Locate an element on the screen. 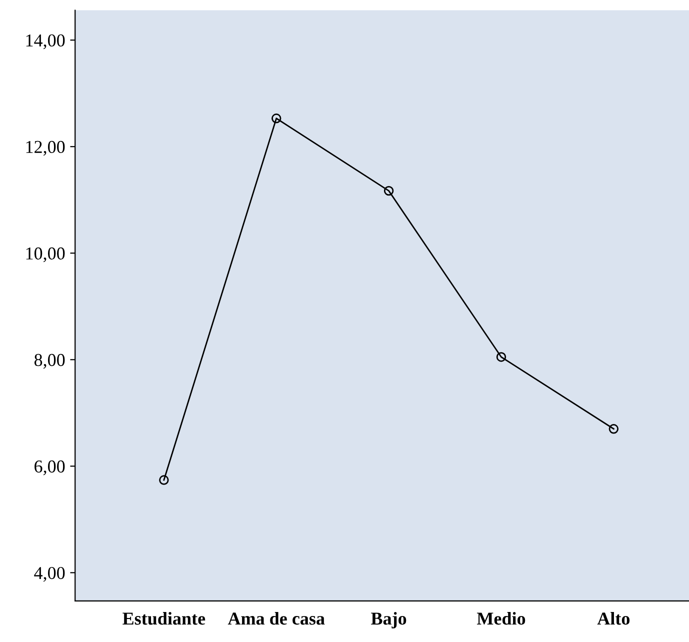 The width and height of the screenshot is (689, 642). x-tick-label: Ama de casa is located at coordinates (276, 618).